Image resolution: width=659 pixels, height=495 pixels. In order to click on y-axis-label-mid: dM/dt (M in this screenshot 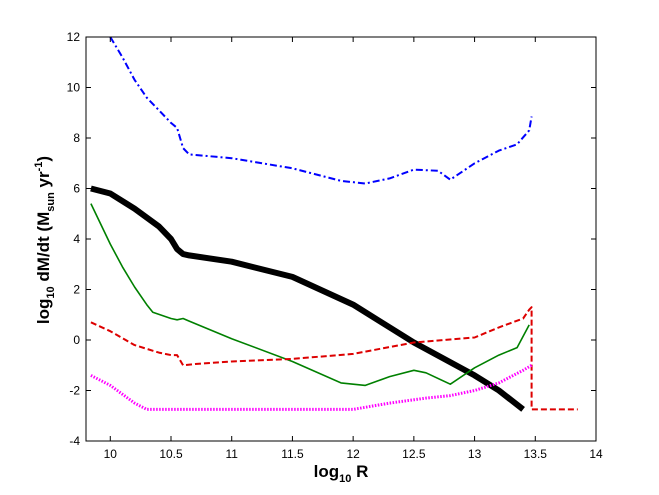, I will do `click(43, 249)`.